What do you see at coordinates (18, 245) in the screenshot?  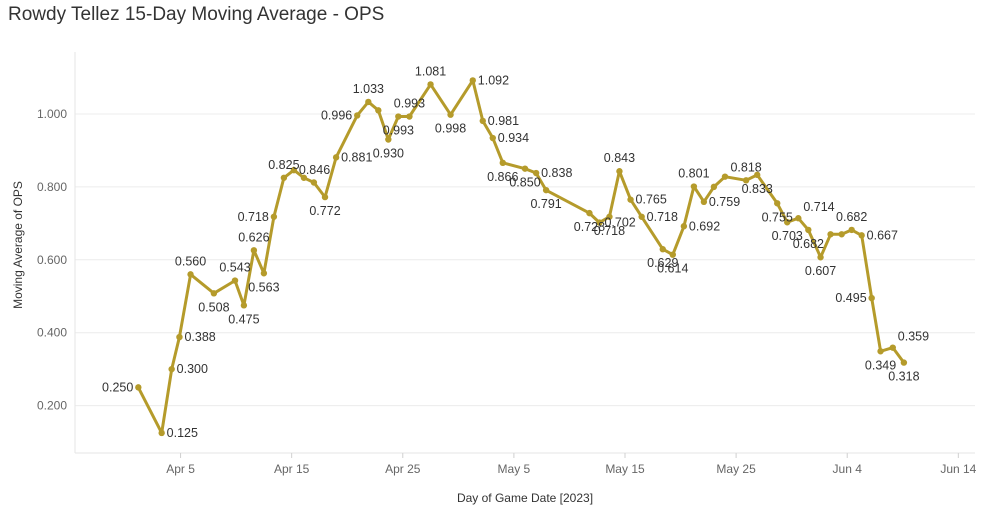 I see `y-axis-label: Moving Average of OPS` at bounding box center [18, 245].